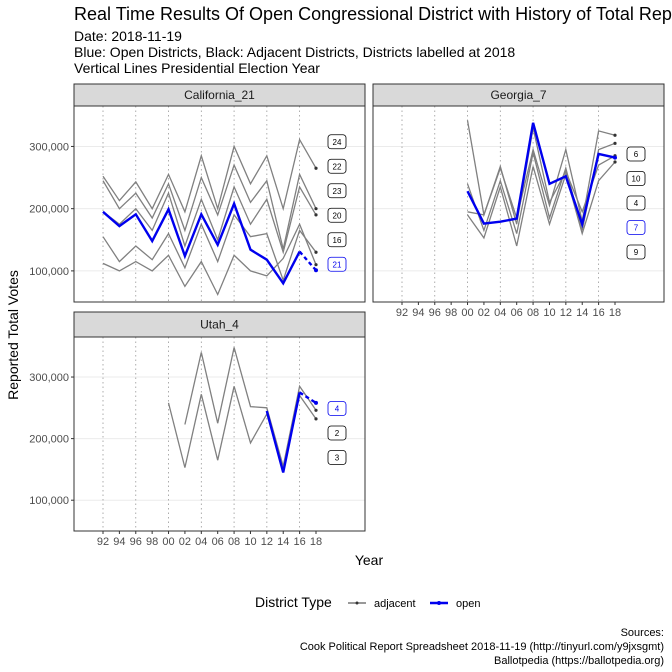 The height and width of the screenshot is (672, 672). Describe the element at coordinates (357, 603) in the screenshot. I see `legend-key-adjacent-point` at that location.